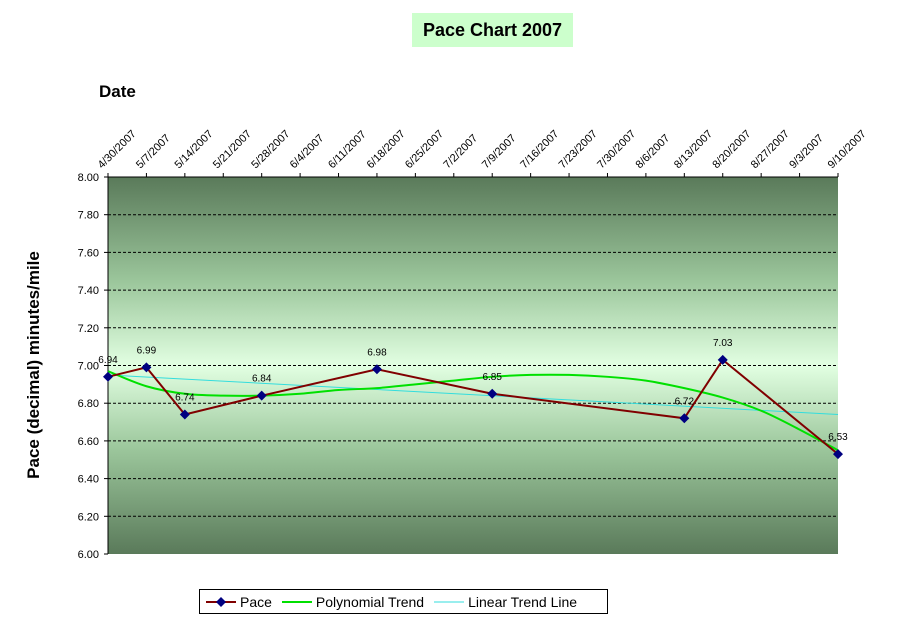  Describe the element at coordinates (147, 350) in the screenshot. I see `pace-data-label: 6.99` at that location.